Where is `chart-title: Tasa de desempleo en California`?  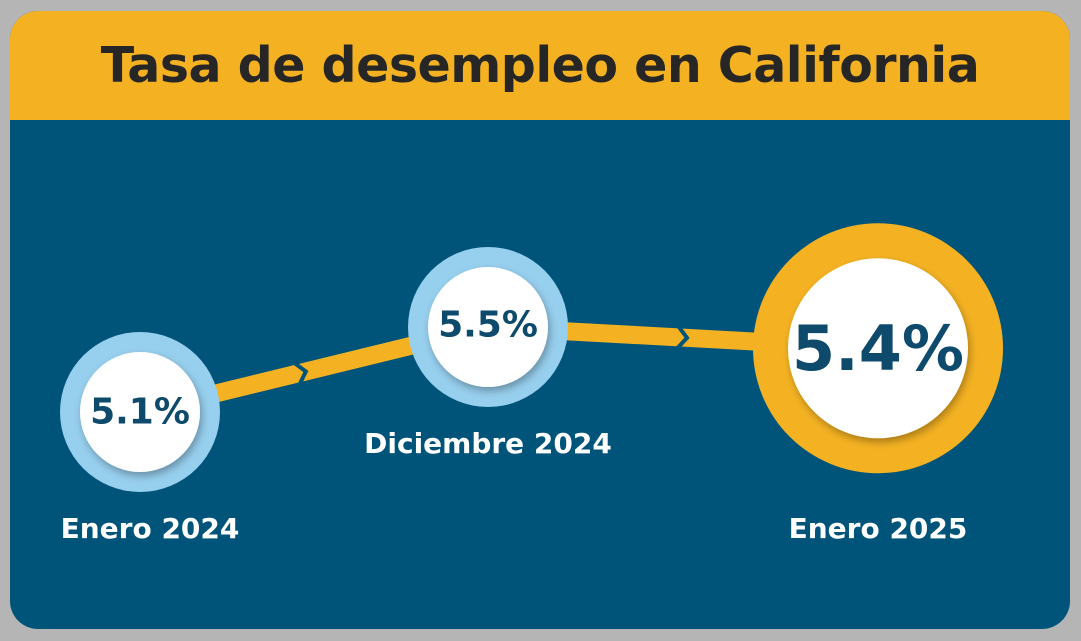
chart-title: Tasa de desempleo en California is located at coordinates (540, 65).